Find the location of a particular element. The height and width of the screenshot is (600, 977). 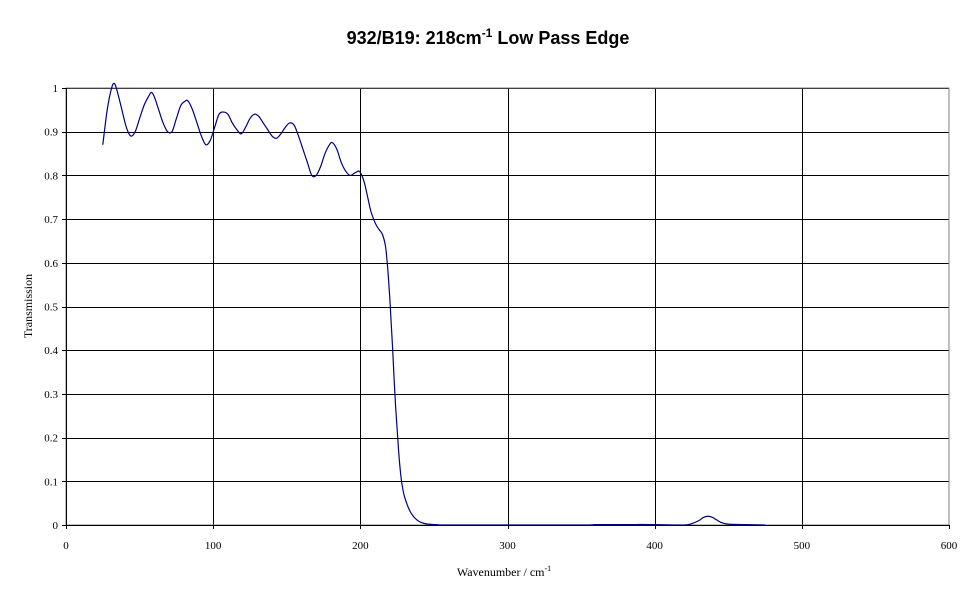

chart-title-superscript: -1 is located at coordinates (487, 33).